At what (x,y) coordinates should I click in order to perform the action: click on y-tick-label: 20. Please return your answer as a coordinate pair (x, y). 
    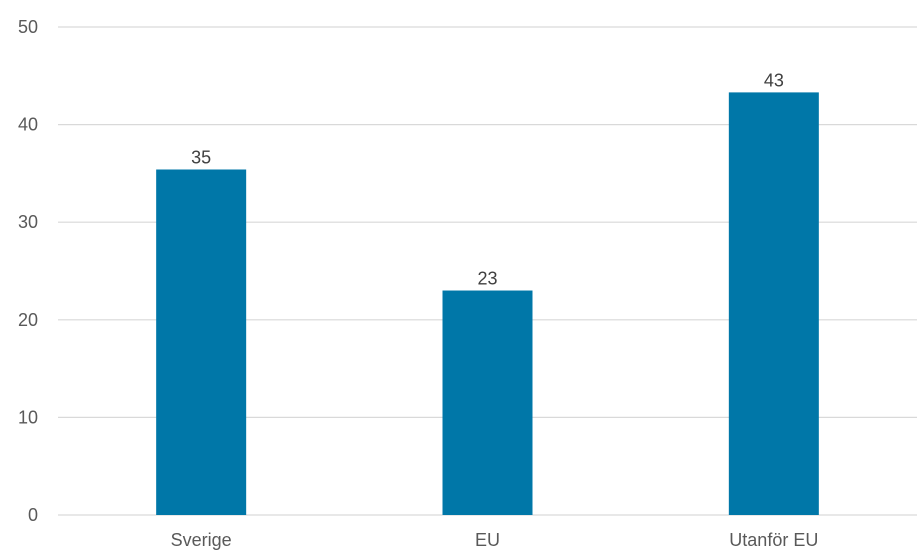
    Looking at the image, I should click on (28, 320).